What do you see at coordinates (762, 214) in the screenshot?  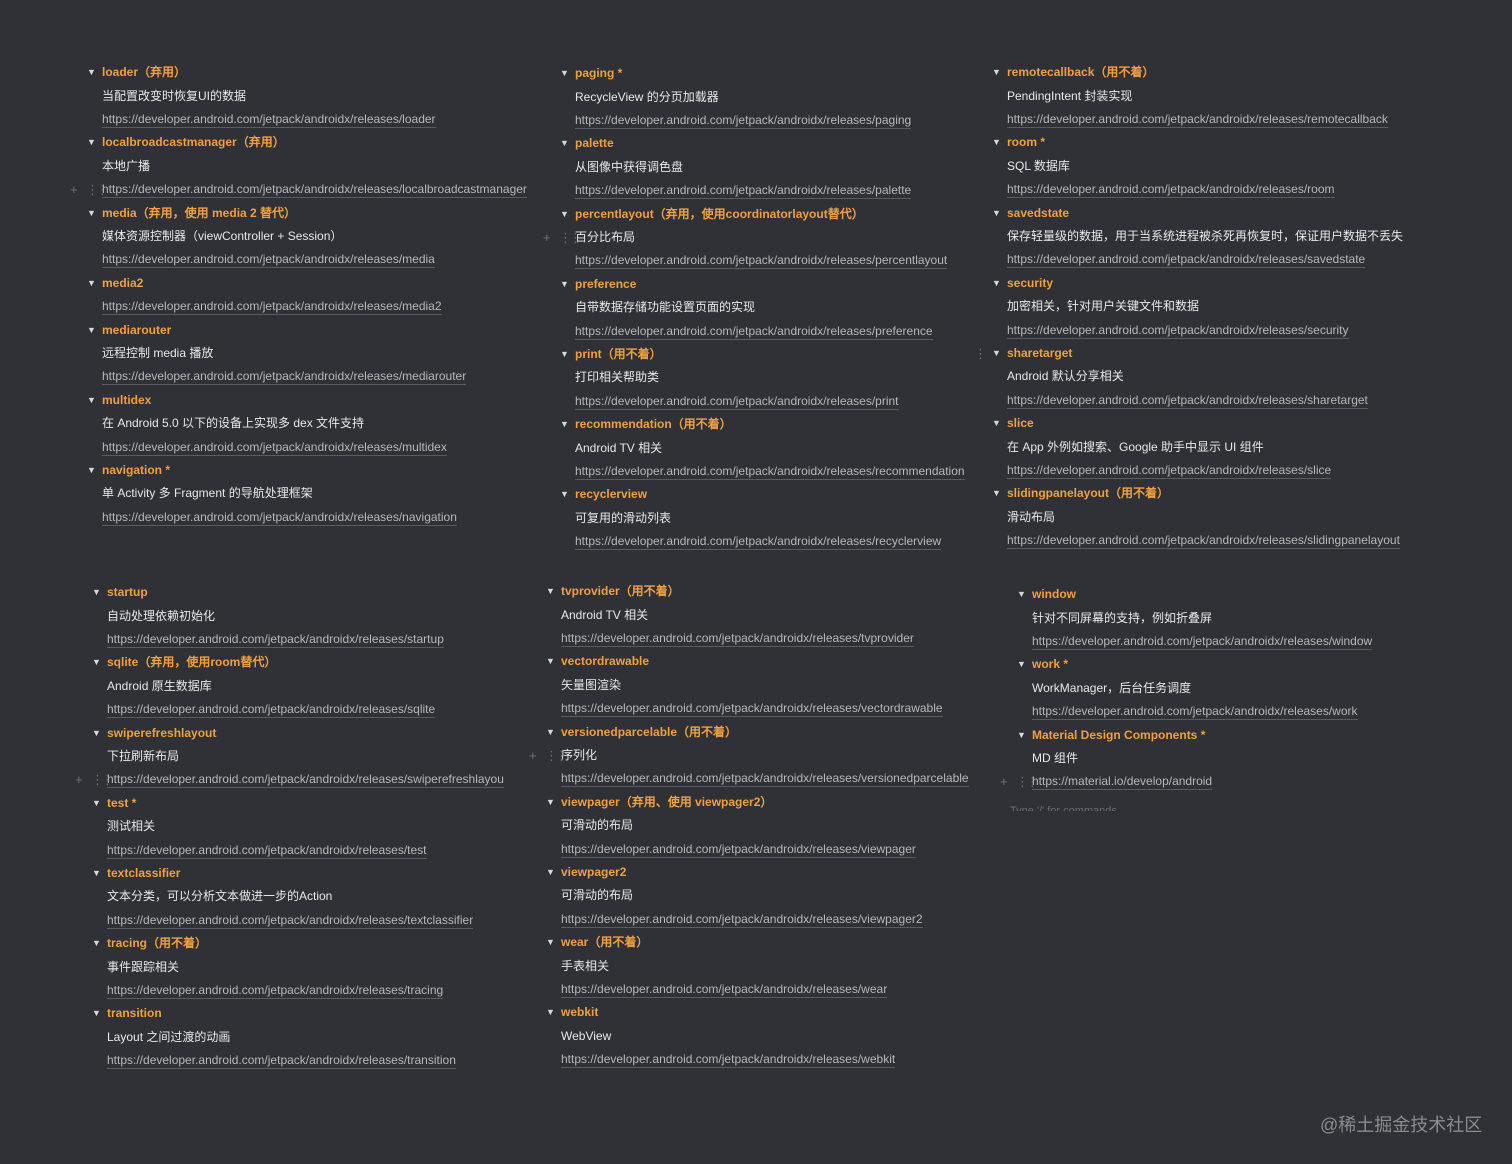 I see `toggle-title-row: ▼ percentlayout（弃用，使用coordinatorlayout替代）` at bounding box center [762, 214].